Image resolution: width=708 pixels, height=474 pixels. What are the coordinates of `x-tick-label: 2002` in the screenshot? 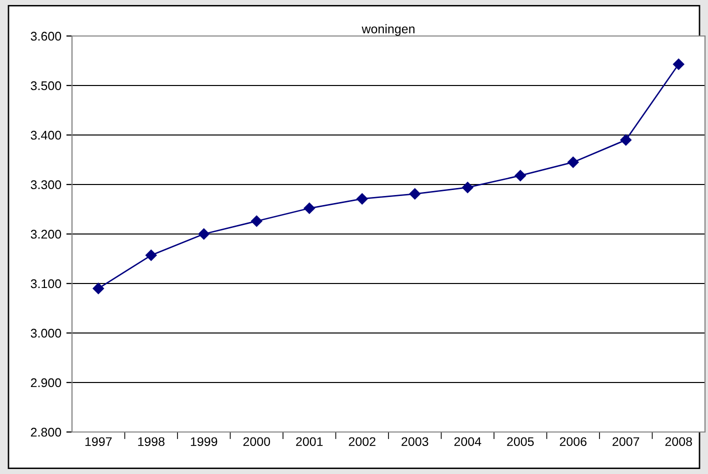 It's located at (362, 441).